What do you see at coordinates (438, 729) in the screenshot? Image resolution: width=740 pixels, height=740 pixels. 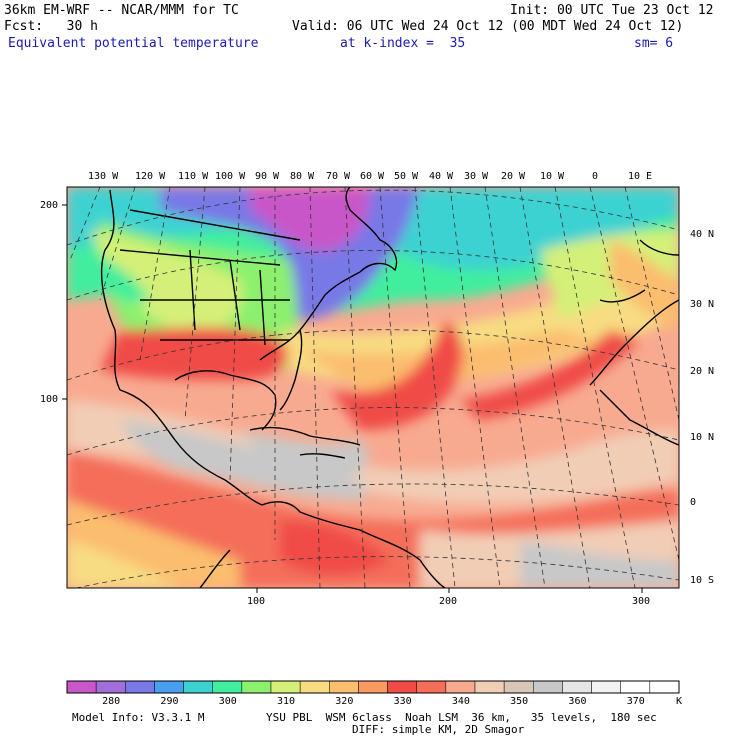 I see `diffusion-info: DIFF: simple KM, 2D Smagor` at bounding box center [438, 729].